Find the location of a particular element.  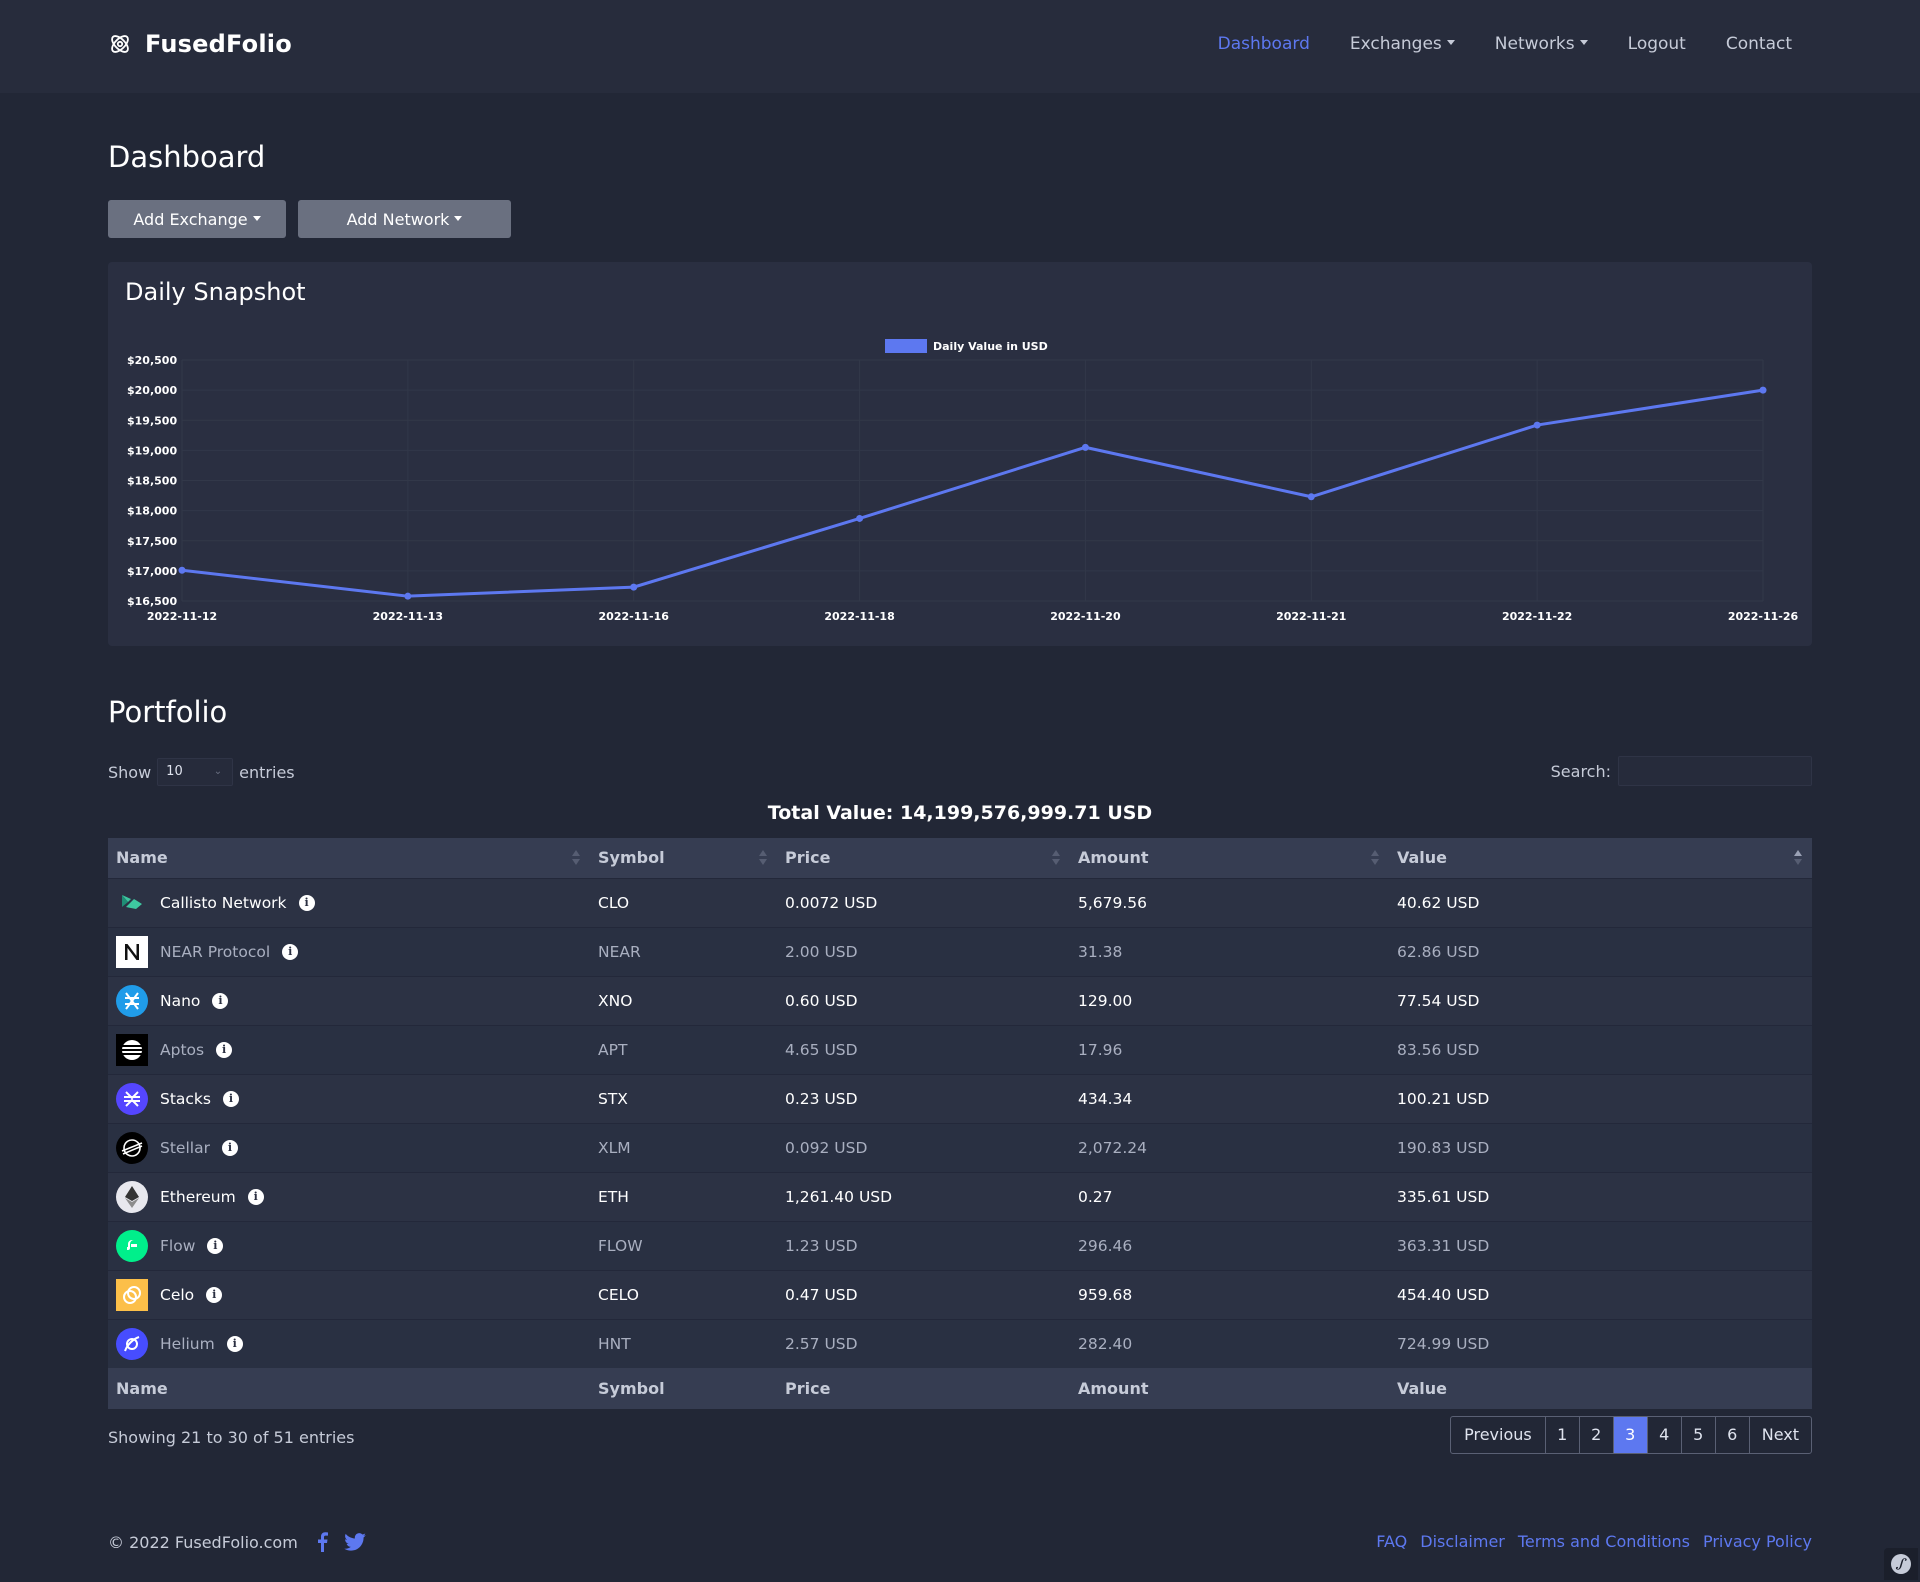

sort-icon is located at coordinates (763, 858).